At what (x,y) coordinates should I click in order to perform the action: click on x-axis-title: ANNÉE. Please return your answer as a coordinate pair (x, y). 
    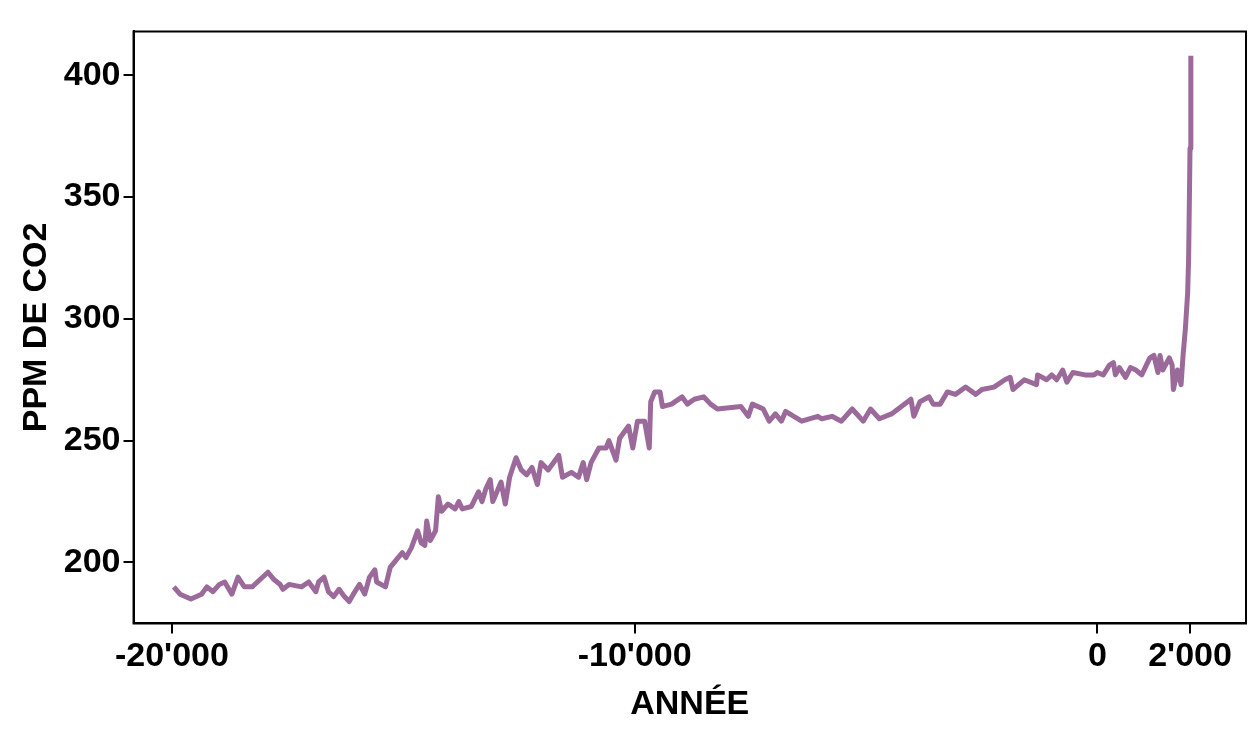
    Looking at the image, I should click on (690, 701).